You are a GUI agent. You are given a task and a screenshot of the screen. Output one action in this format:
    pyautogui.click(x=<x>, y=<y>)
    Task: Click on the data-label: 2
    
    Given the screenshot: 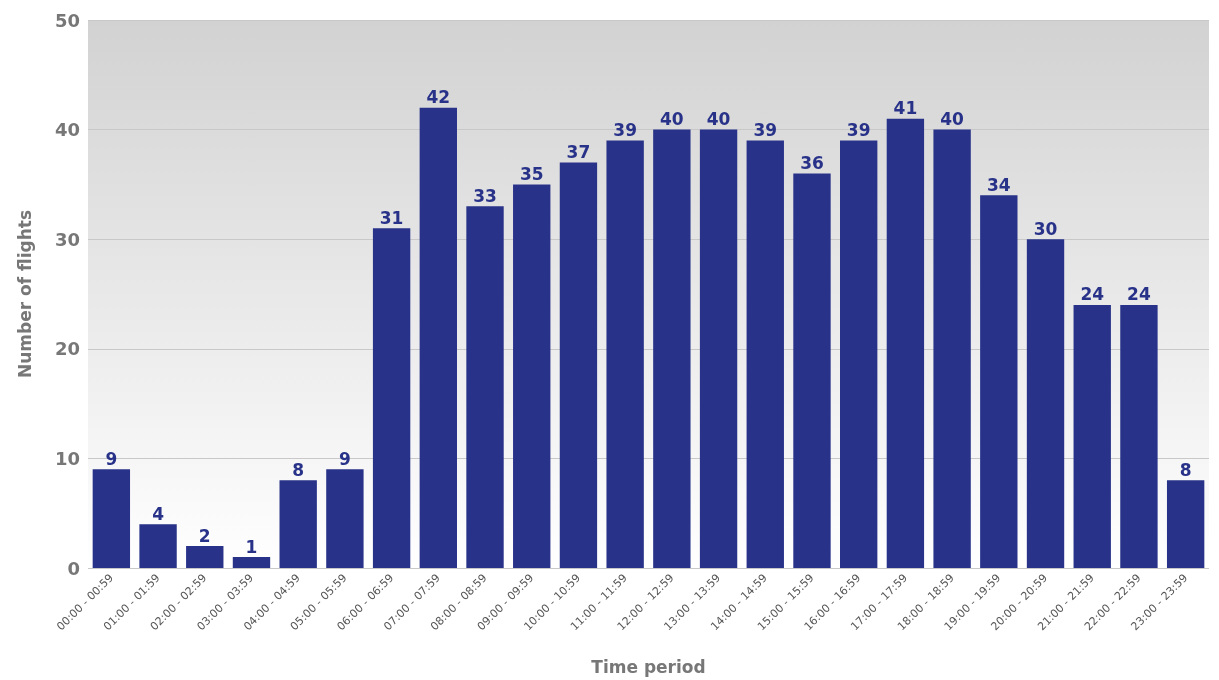 What is the action you would take?
    pyautogui.click(x=204, y=535)
    